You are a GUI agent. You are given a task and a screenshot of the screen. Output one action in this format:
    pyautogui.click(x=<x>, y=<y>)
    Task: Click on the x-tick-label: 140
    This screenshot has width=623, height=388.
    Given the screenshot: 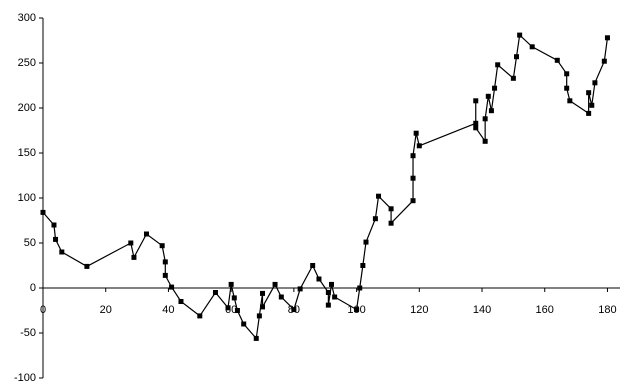 What is the action you would take?
    pyautogui.click(x=482, y=310)
    